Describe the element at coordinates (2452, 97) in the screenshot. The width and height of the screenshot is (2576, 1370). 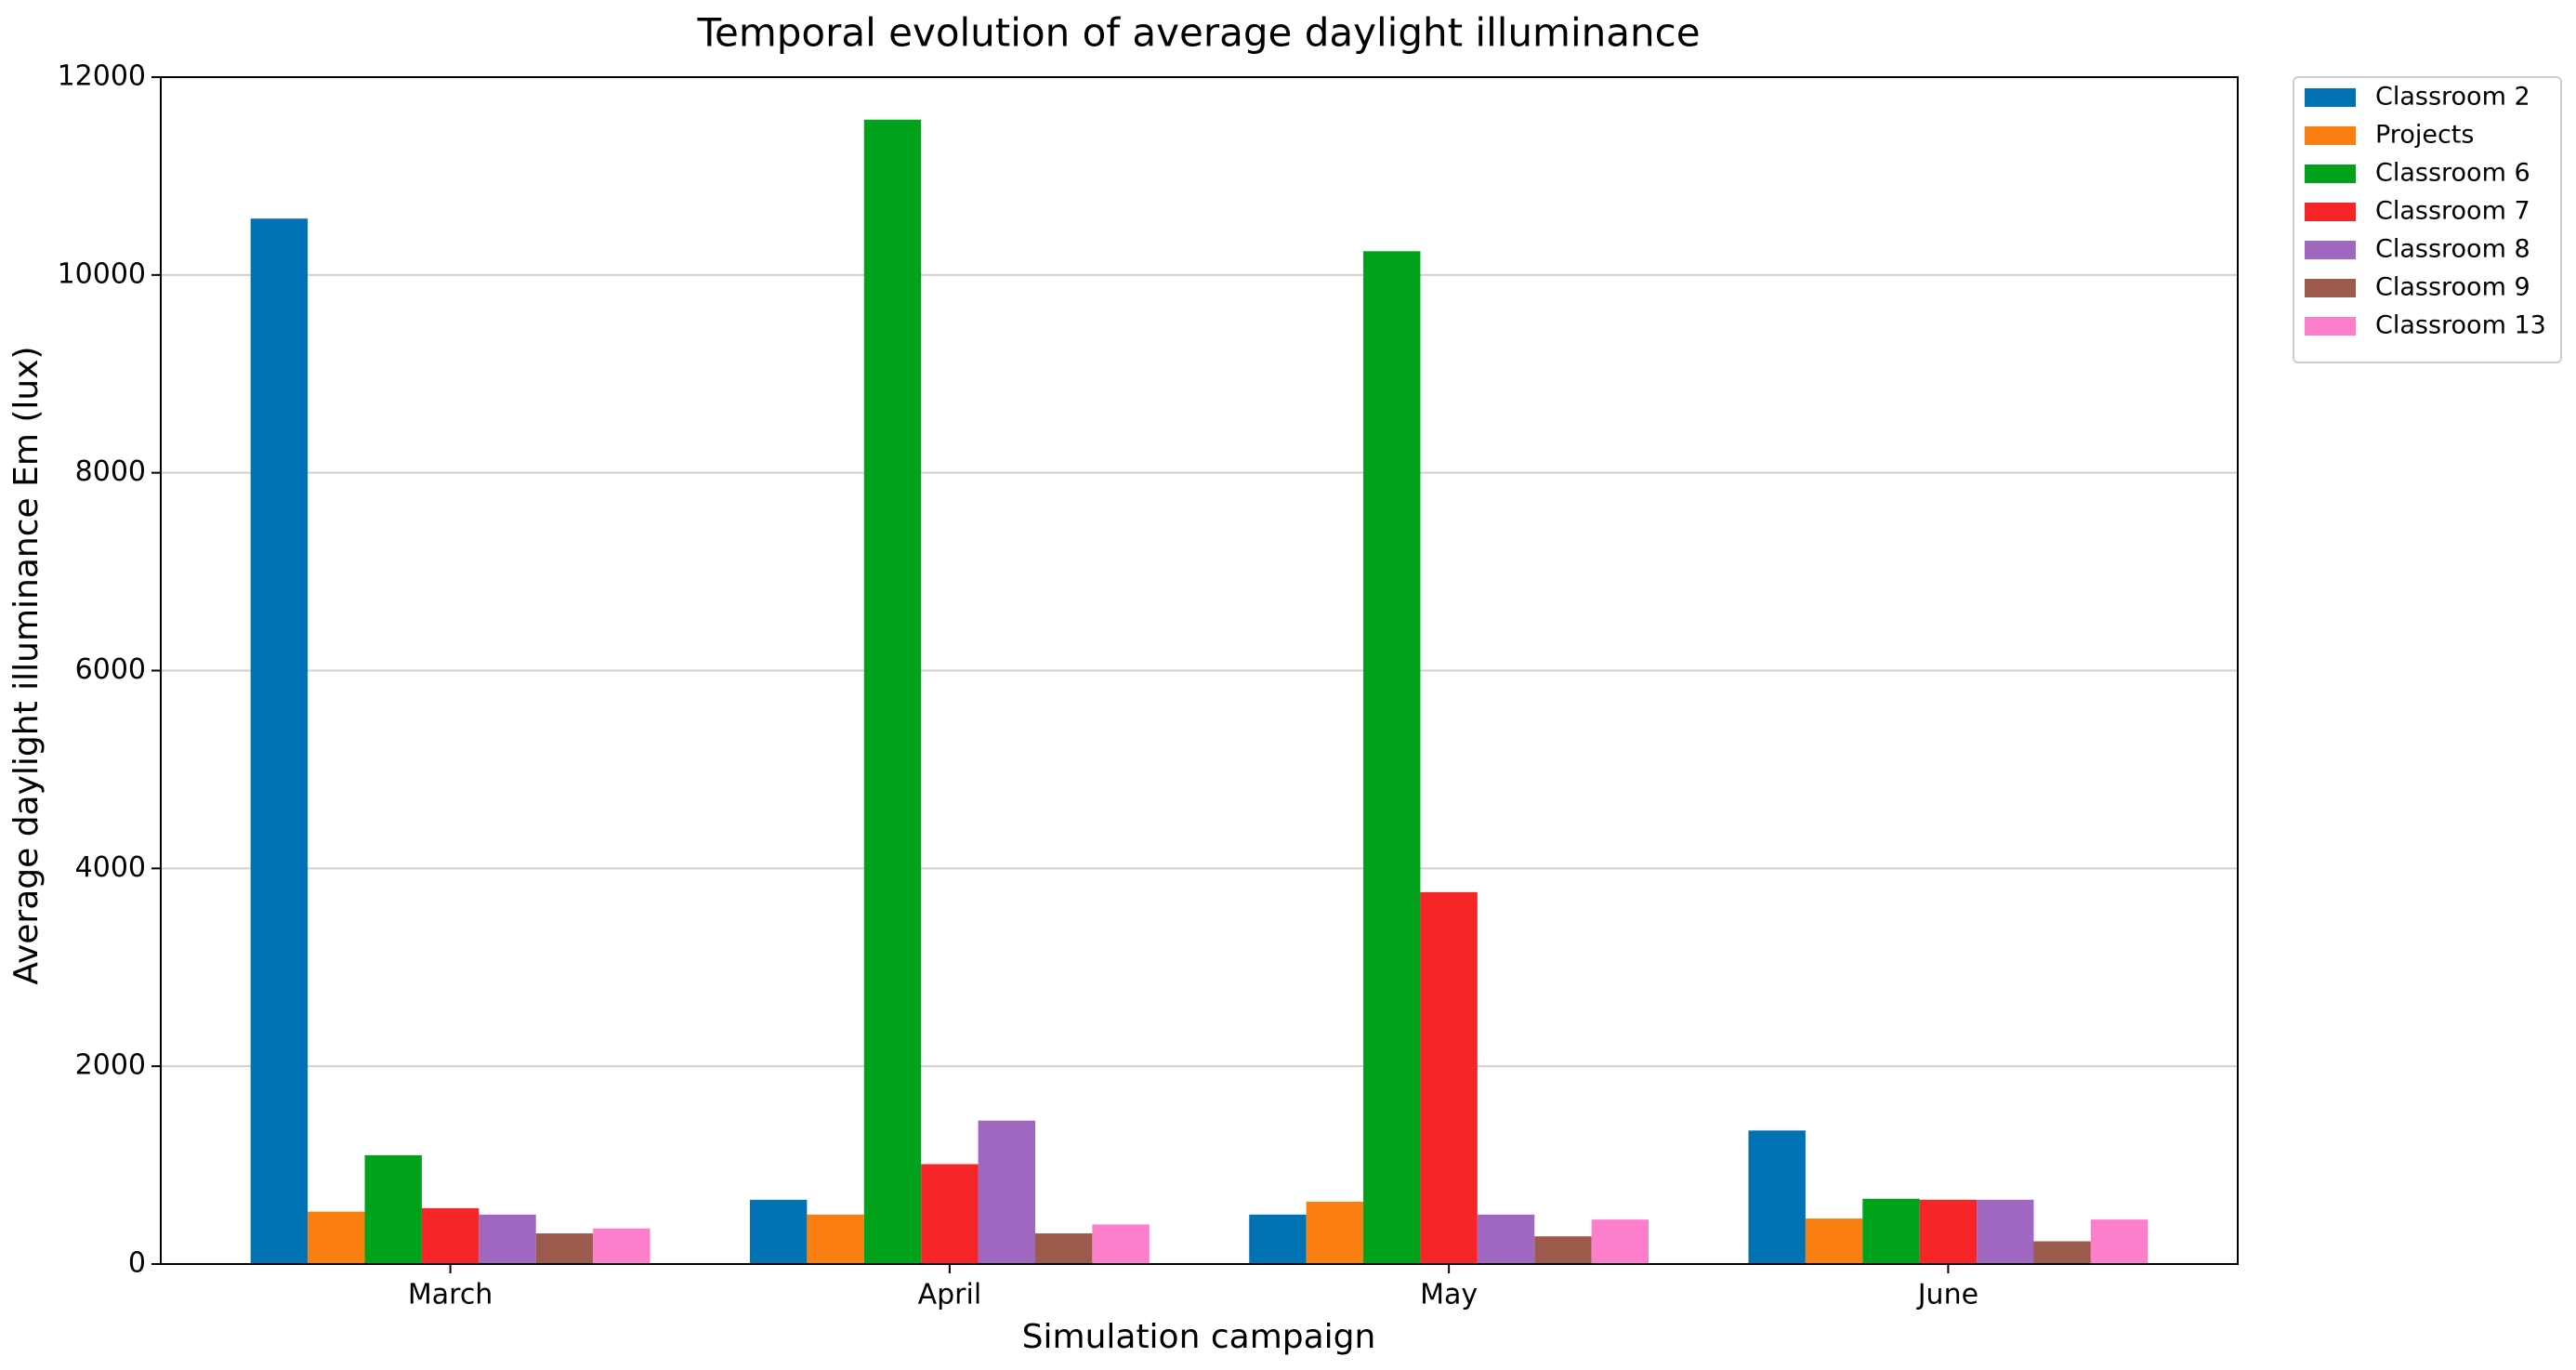
I see `legend-label: Classroom 2` at that location.